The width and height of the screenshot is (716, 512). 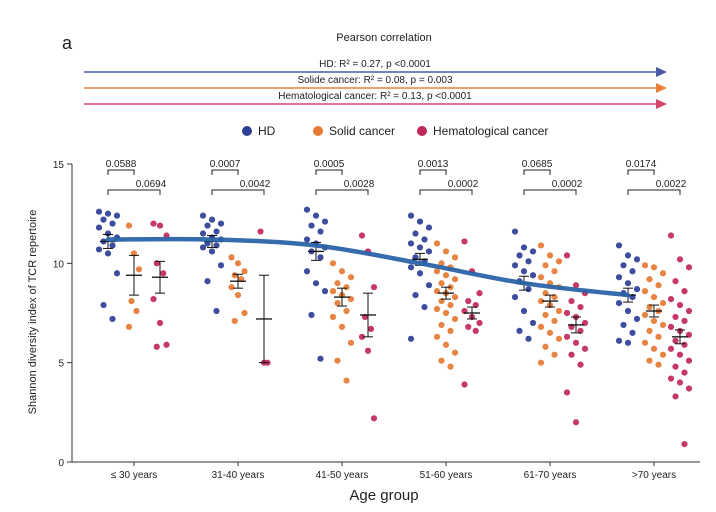 I want to click on p-value-bottom: 0.0028, so click(x=359, y=184).